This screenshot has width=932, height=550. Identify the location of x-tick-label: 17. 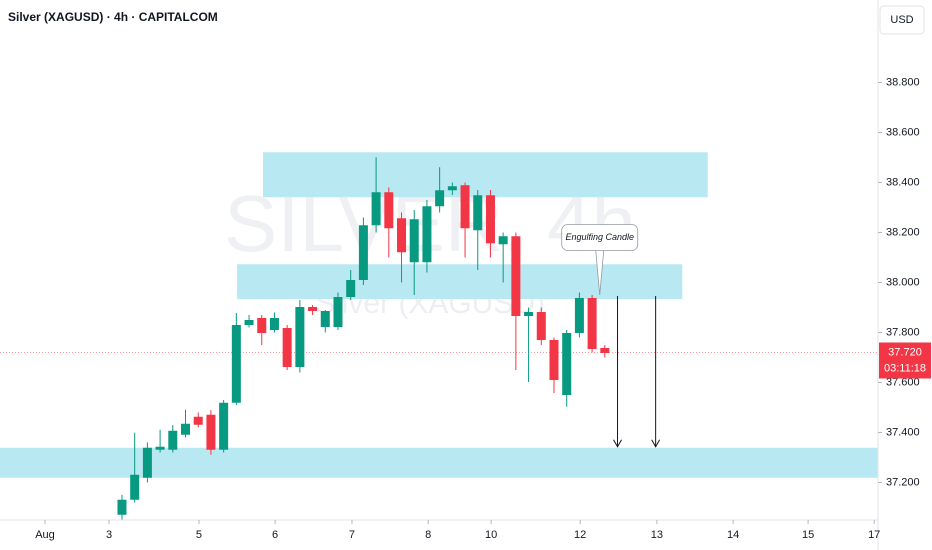
(874, 535).